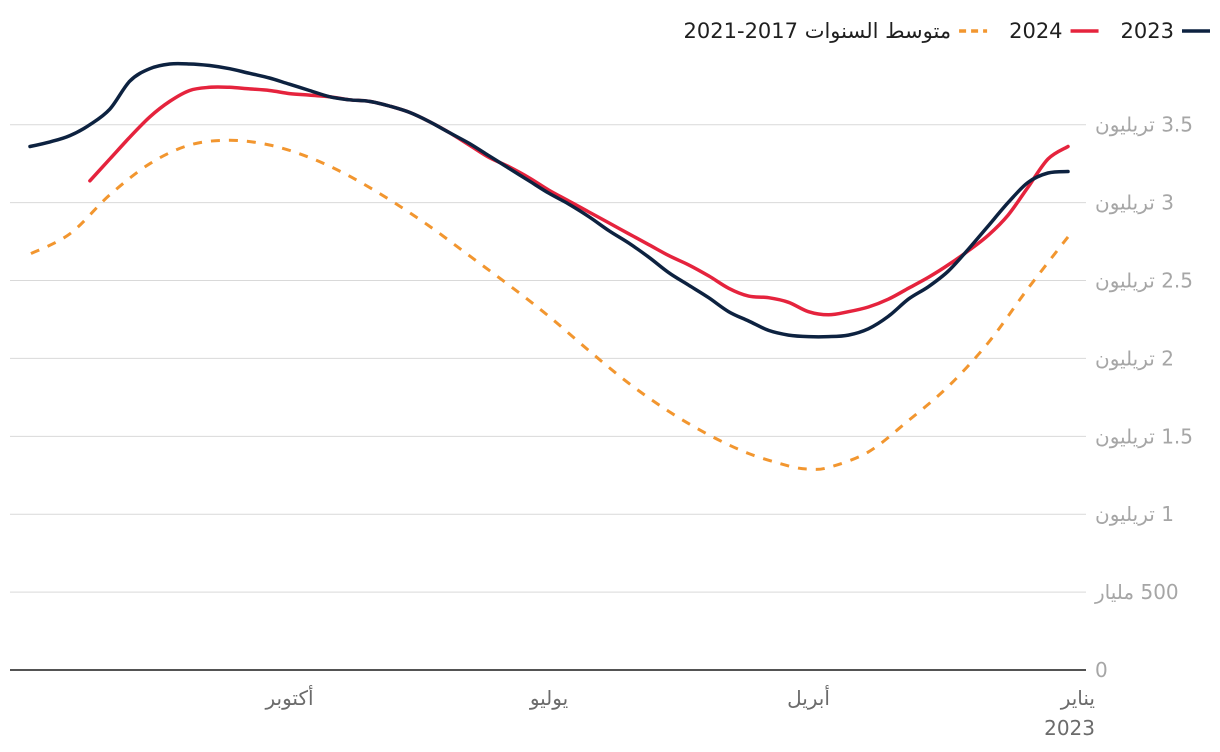  Describe the element at coordinates (1101, 670) in the screenshot. I see `y-tick-label: 0` at that location.